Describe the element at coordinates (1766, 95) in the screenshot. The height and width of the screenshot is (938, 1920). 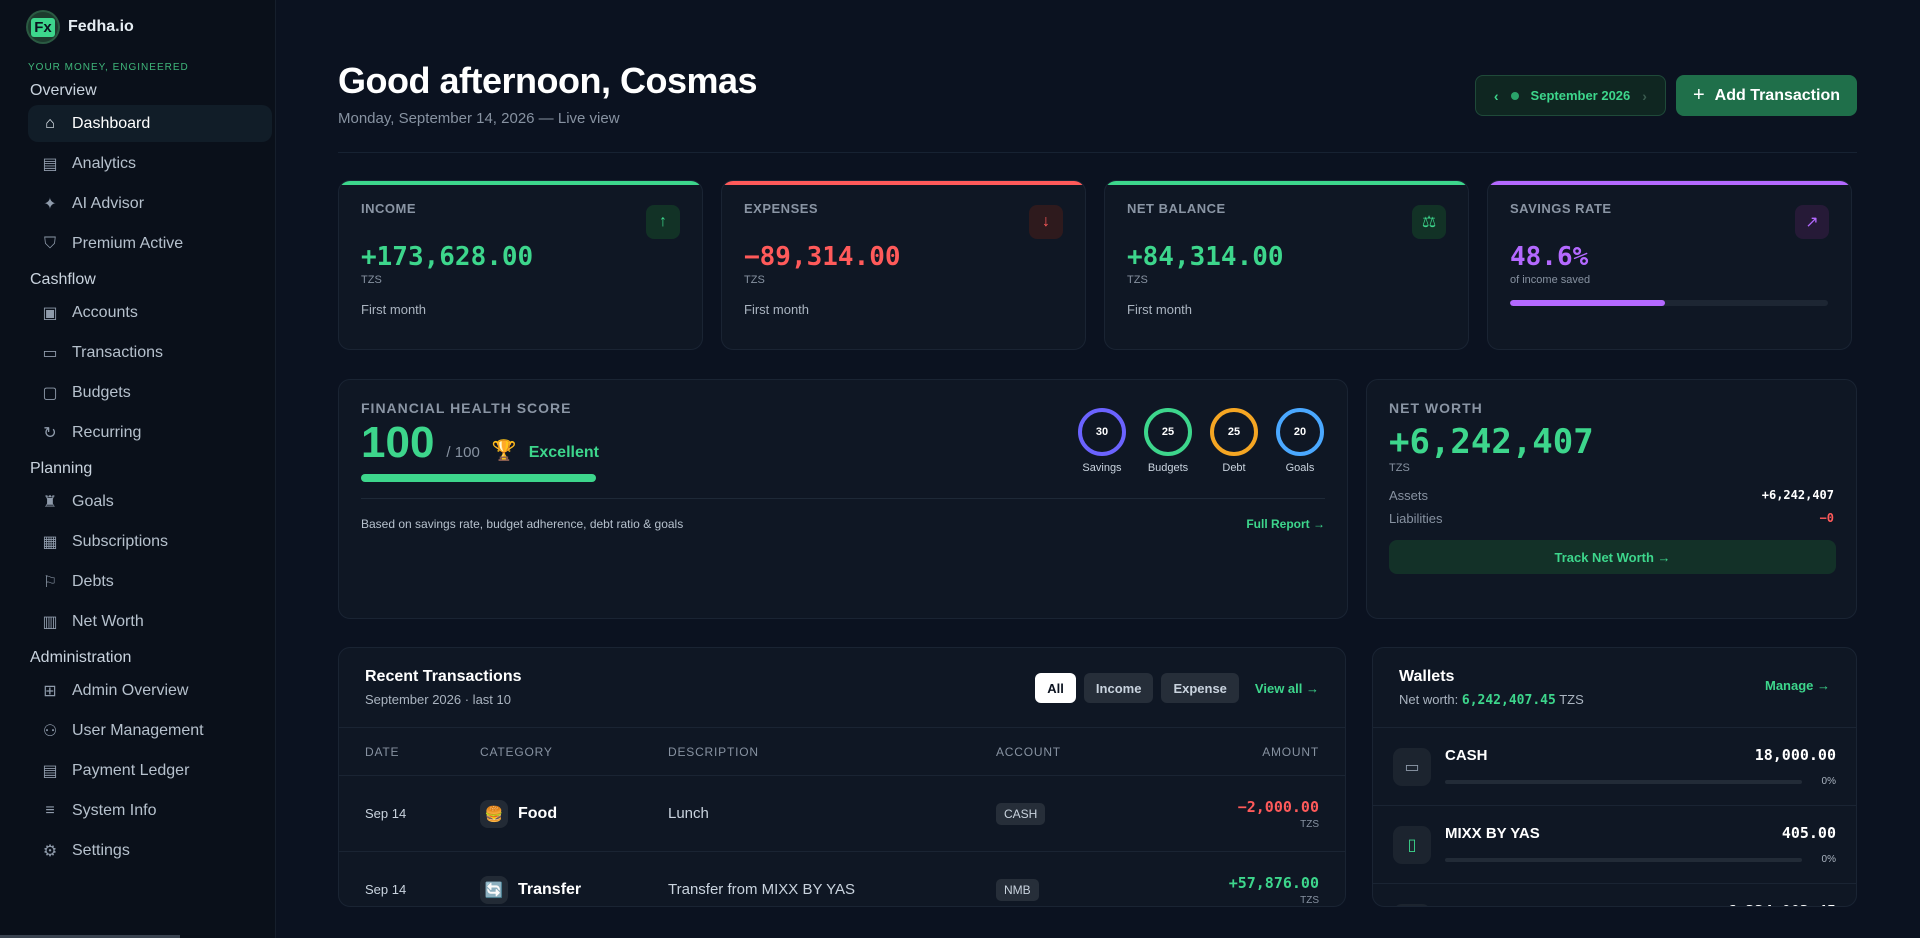
I see `add-transaction-button: + Add Transaction` at that location.